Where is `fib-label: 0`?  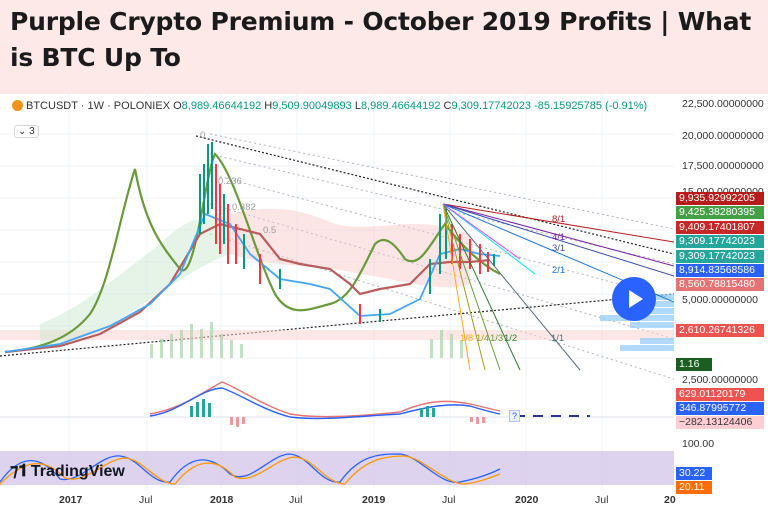
fib-label: 0 is located at coordinates (203, 135).